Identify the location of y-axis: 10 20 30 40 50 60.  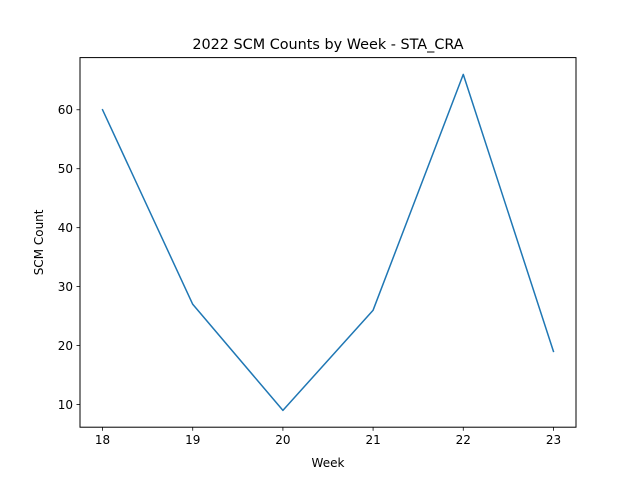
(69, 257).